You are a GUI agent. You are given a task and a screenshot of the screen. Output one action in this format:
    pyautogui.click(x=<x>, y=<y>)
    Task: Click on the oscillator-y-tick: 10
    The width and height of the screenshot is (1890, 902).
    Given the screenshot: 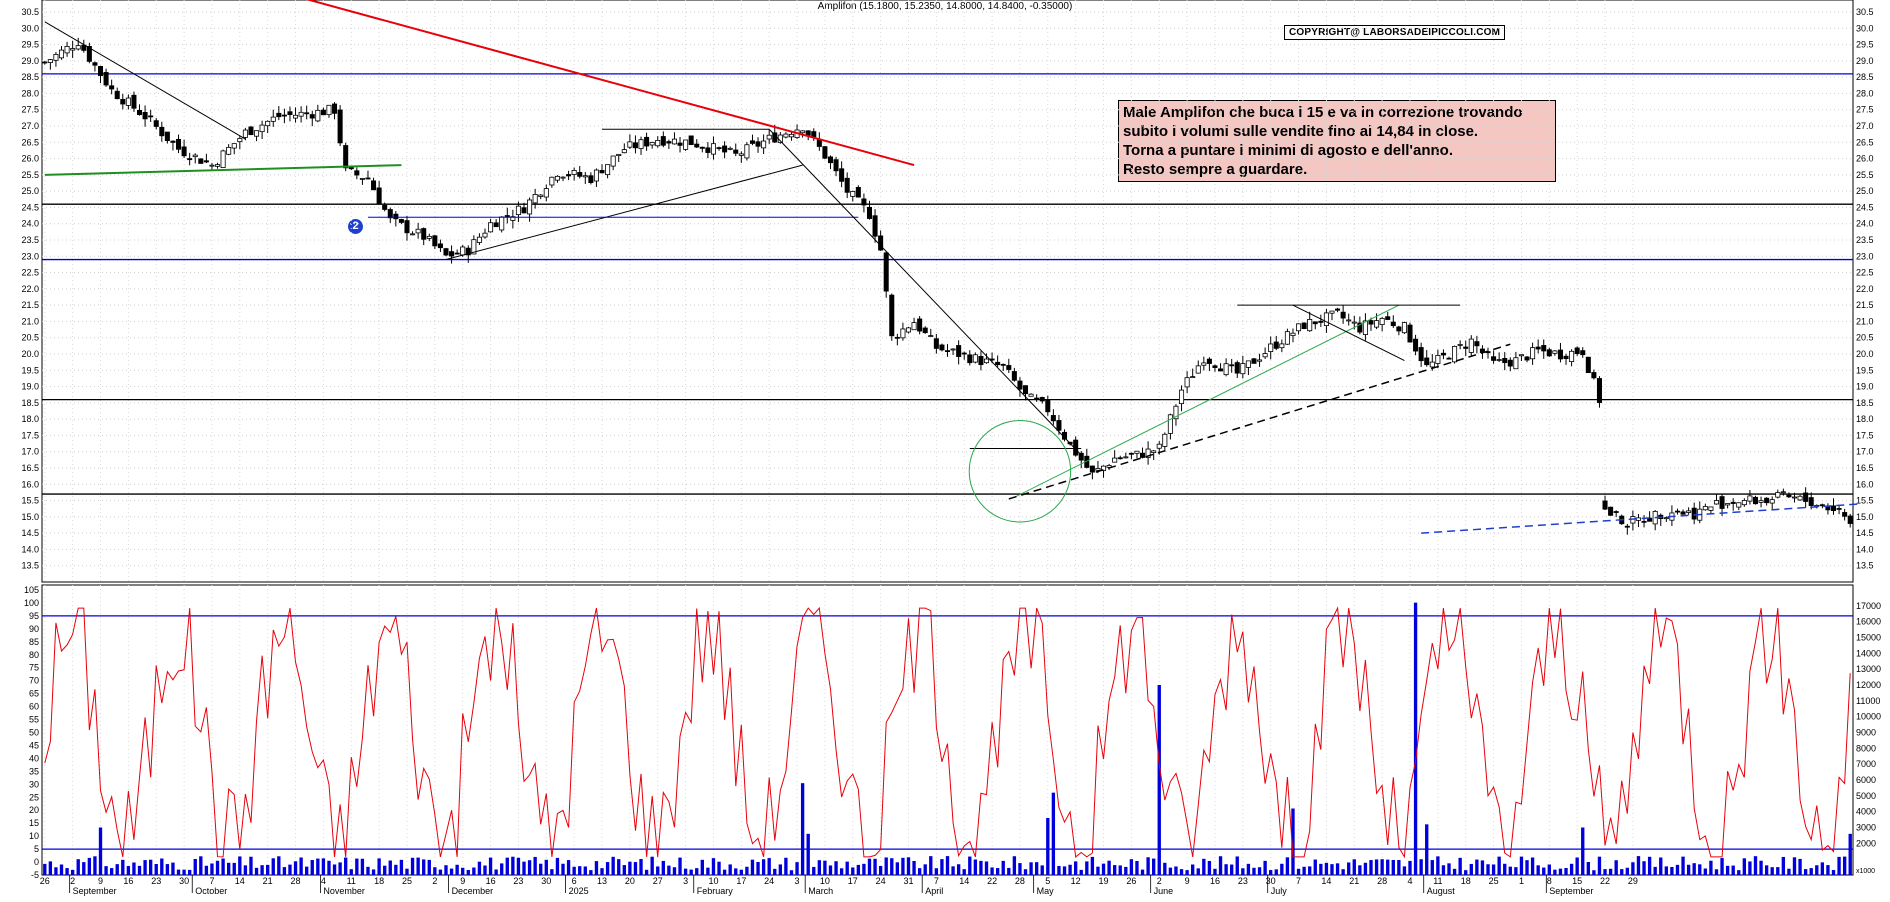 What is the action you would take?
    pyautogui.click(x=34, y=836)
    